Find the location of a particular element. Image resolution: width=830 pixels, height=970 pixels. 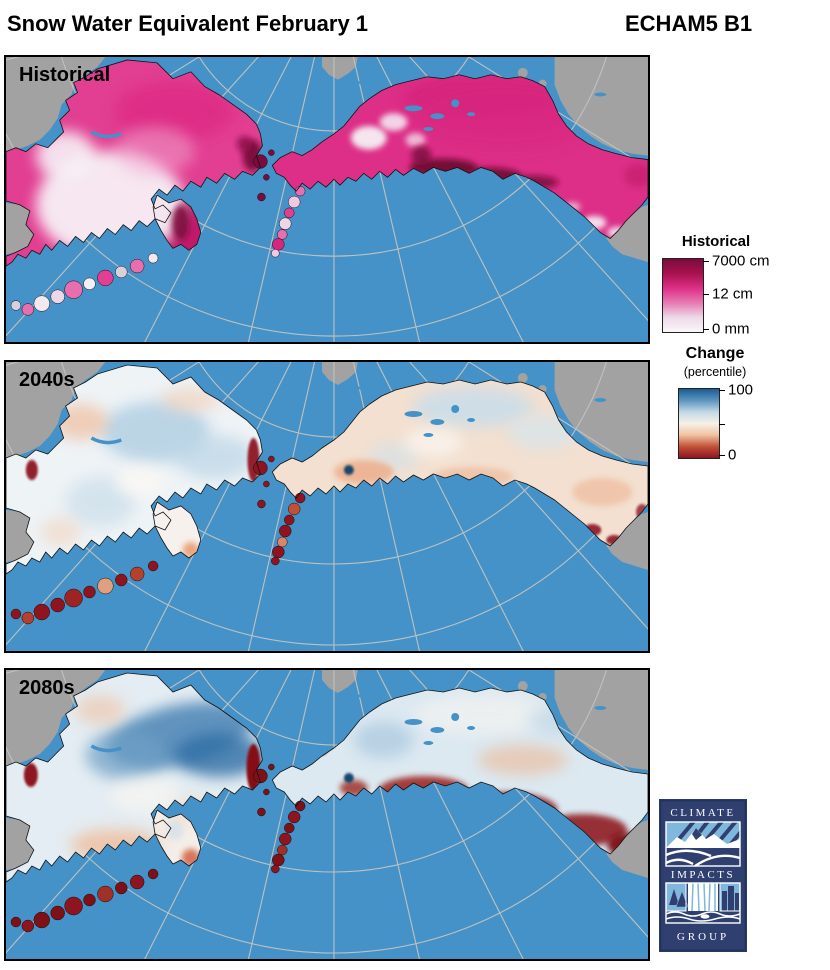

panel-label-2080s: 2080s is located at coordinates (47, 688).